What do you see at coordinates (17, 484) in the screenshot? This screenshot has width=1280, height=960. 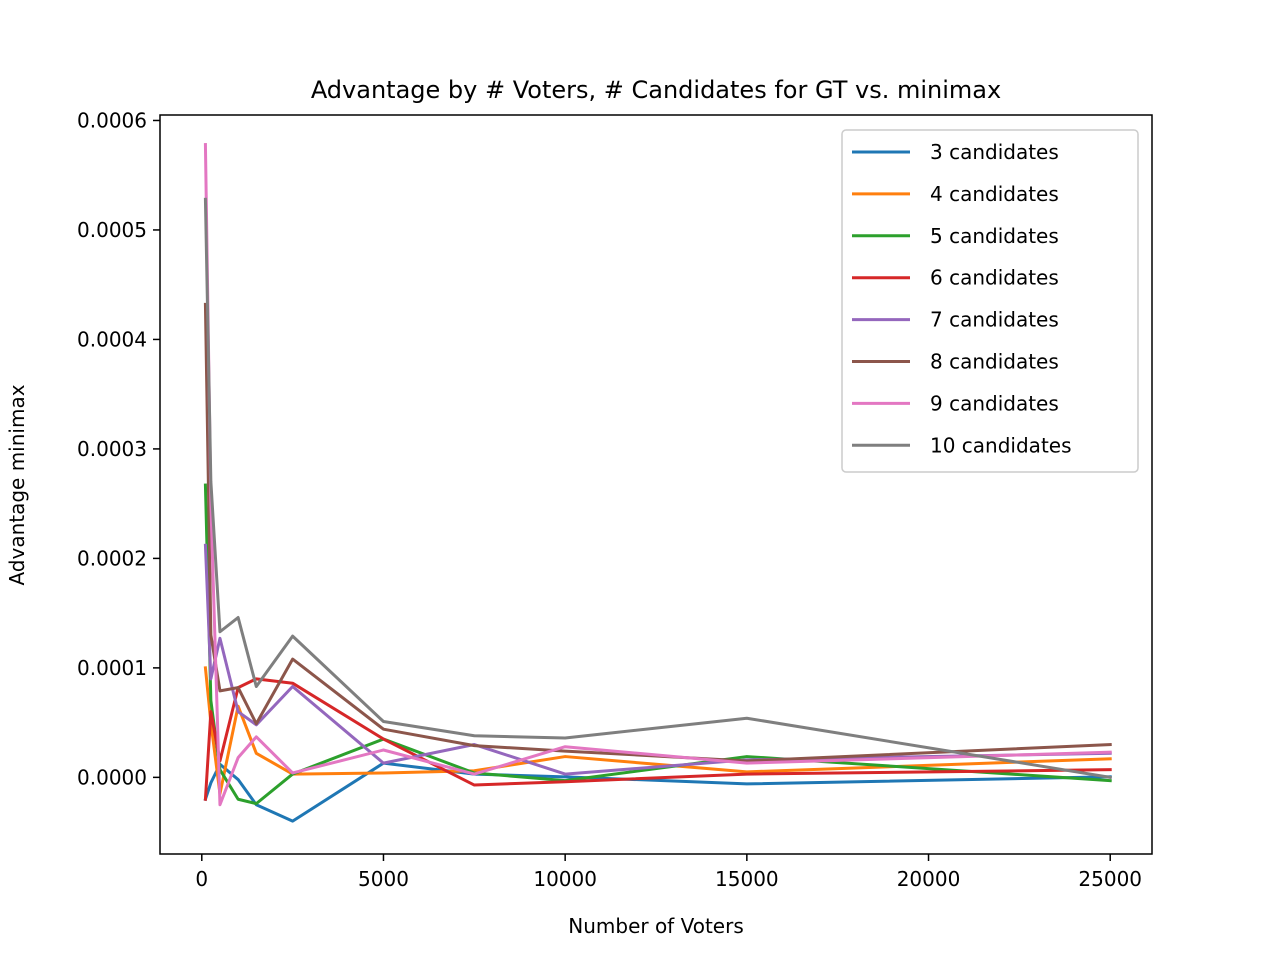 I see `y-axis-label: Advantage minimax` at bounding box center [17, 484].